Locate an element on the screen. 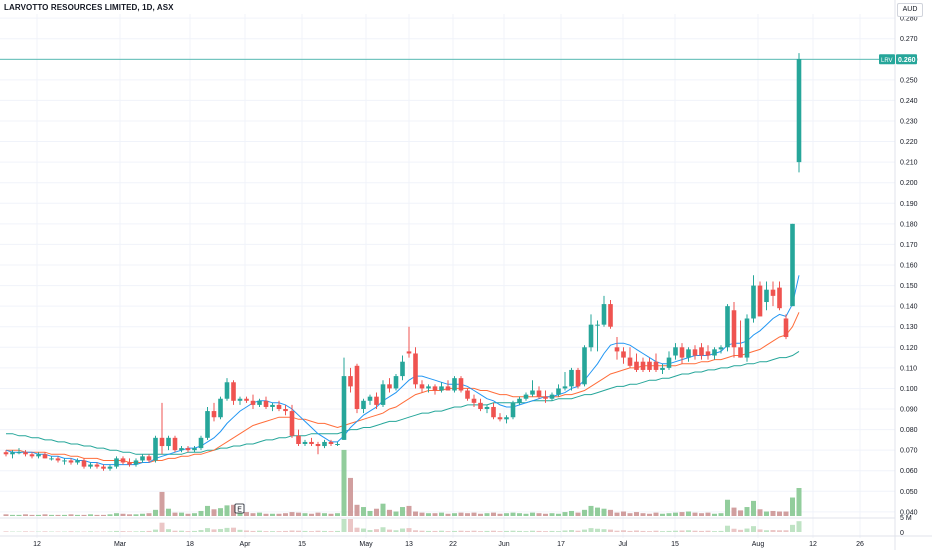  x-tick-label: 12 is located at coordinates (813, 544).